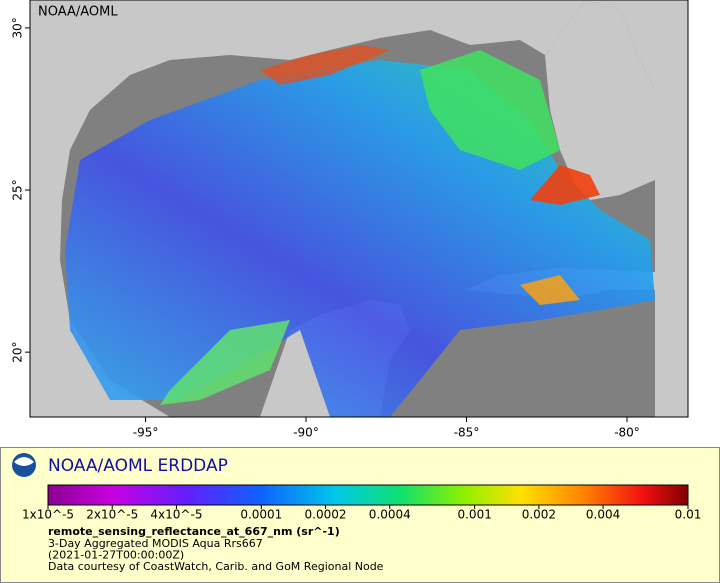 The width and height of the screenshot is (720, 583). Describe the element at coordinates (600, 100) in the screenshot. I see `florida` at that location.